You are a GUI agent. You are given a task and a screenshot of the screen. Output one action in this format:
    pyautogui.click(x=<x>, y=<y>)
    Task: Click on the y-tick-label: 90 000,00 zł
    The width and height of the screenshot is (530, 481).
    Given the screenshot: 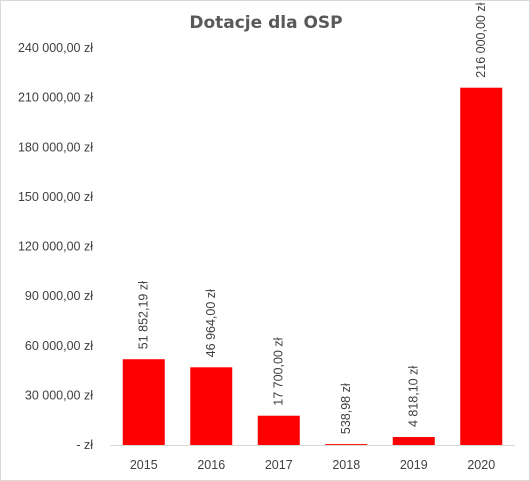 What is the action you would take?
    pyautogui.click(x=59, y=296)
    